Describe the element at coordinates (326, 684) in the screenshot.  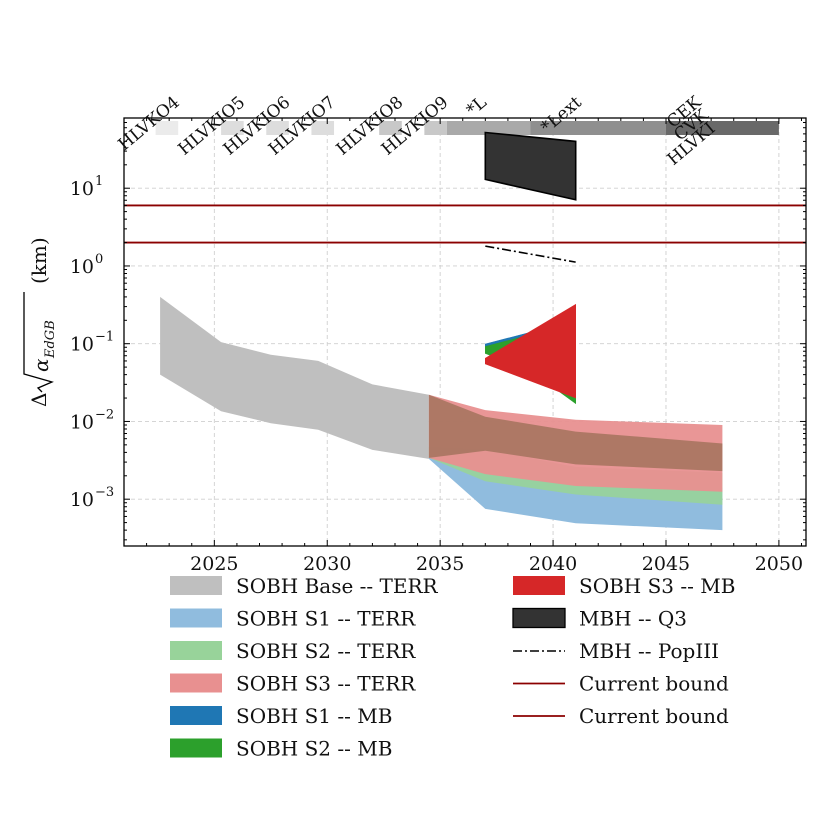
I see `legend-label: SOBH S3 -- TERR` at that location.